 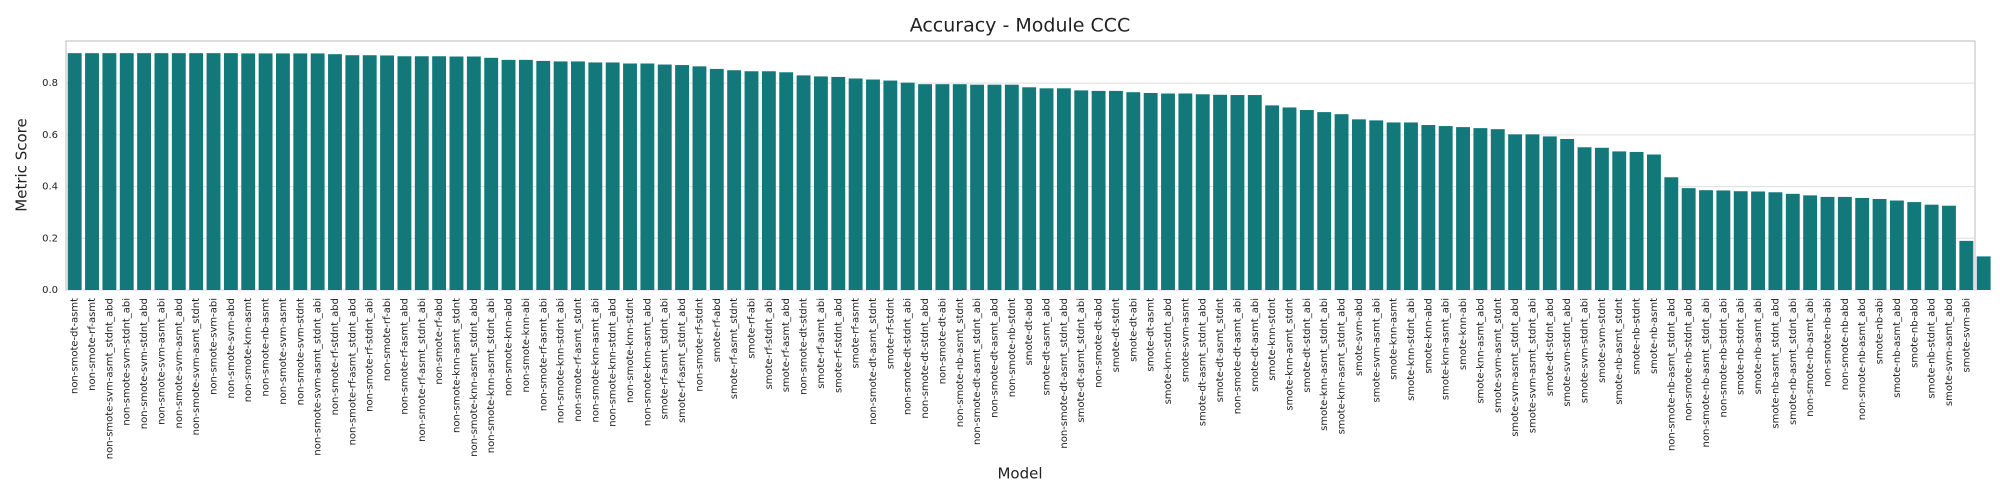 What do you see at coordinates (838, 345) in the screenshot?
I see `x-tick-label: smote-rf-stdnt_abd` at bounding box center [838, 345].